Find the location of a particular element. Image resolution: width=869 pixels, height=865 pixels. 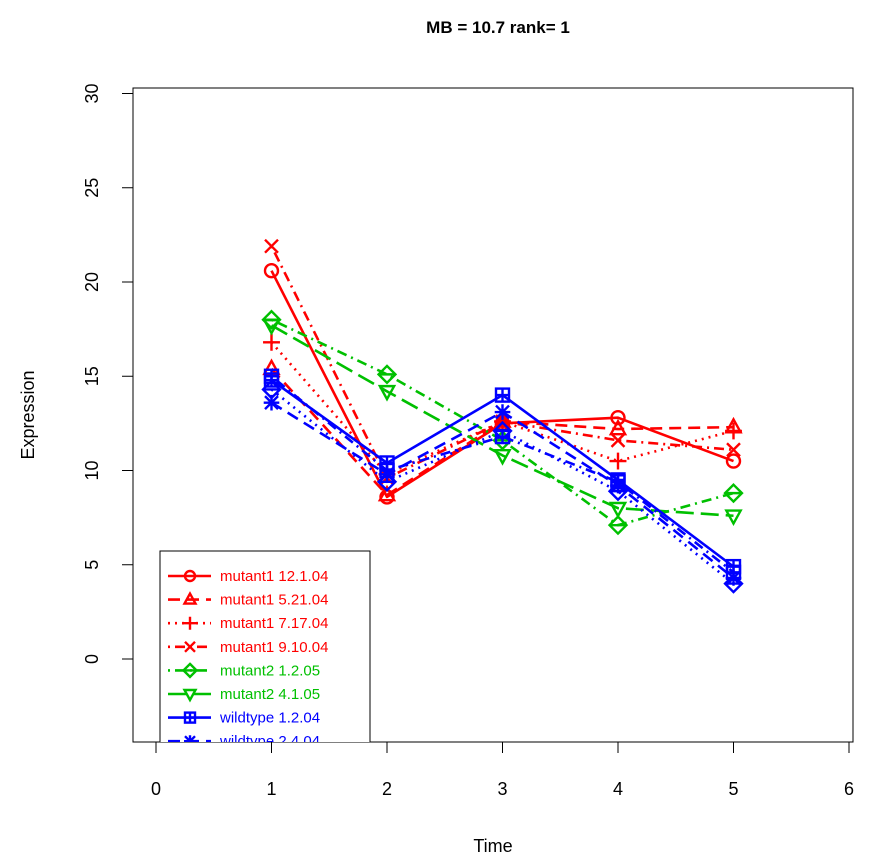

legend-box is located at coordinates (265, 646).